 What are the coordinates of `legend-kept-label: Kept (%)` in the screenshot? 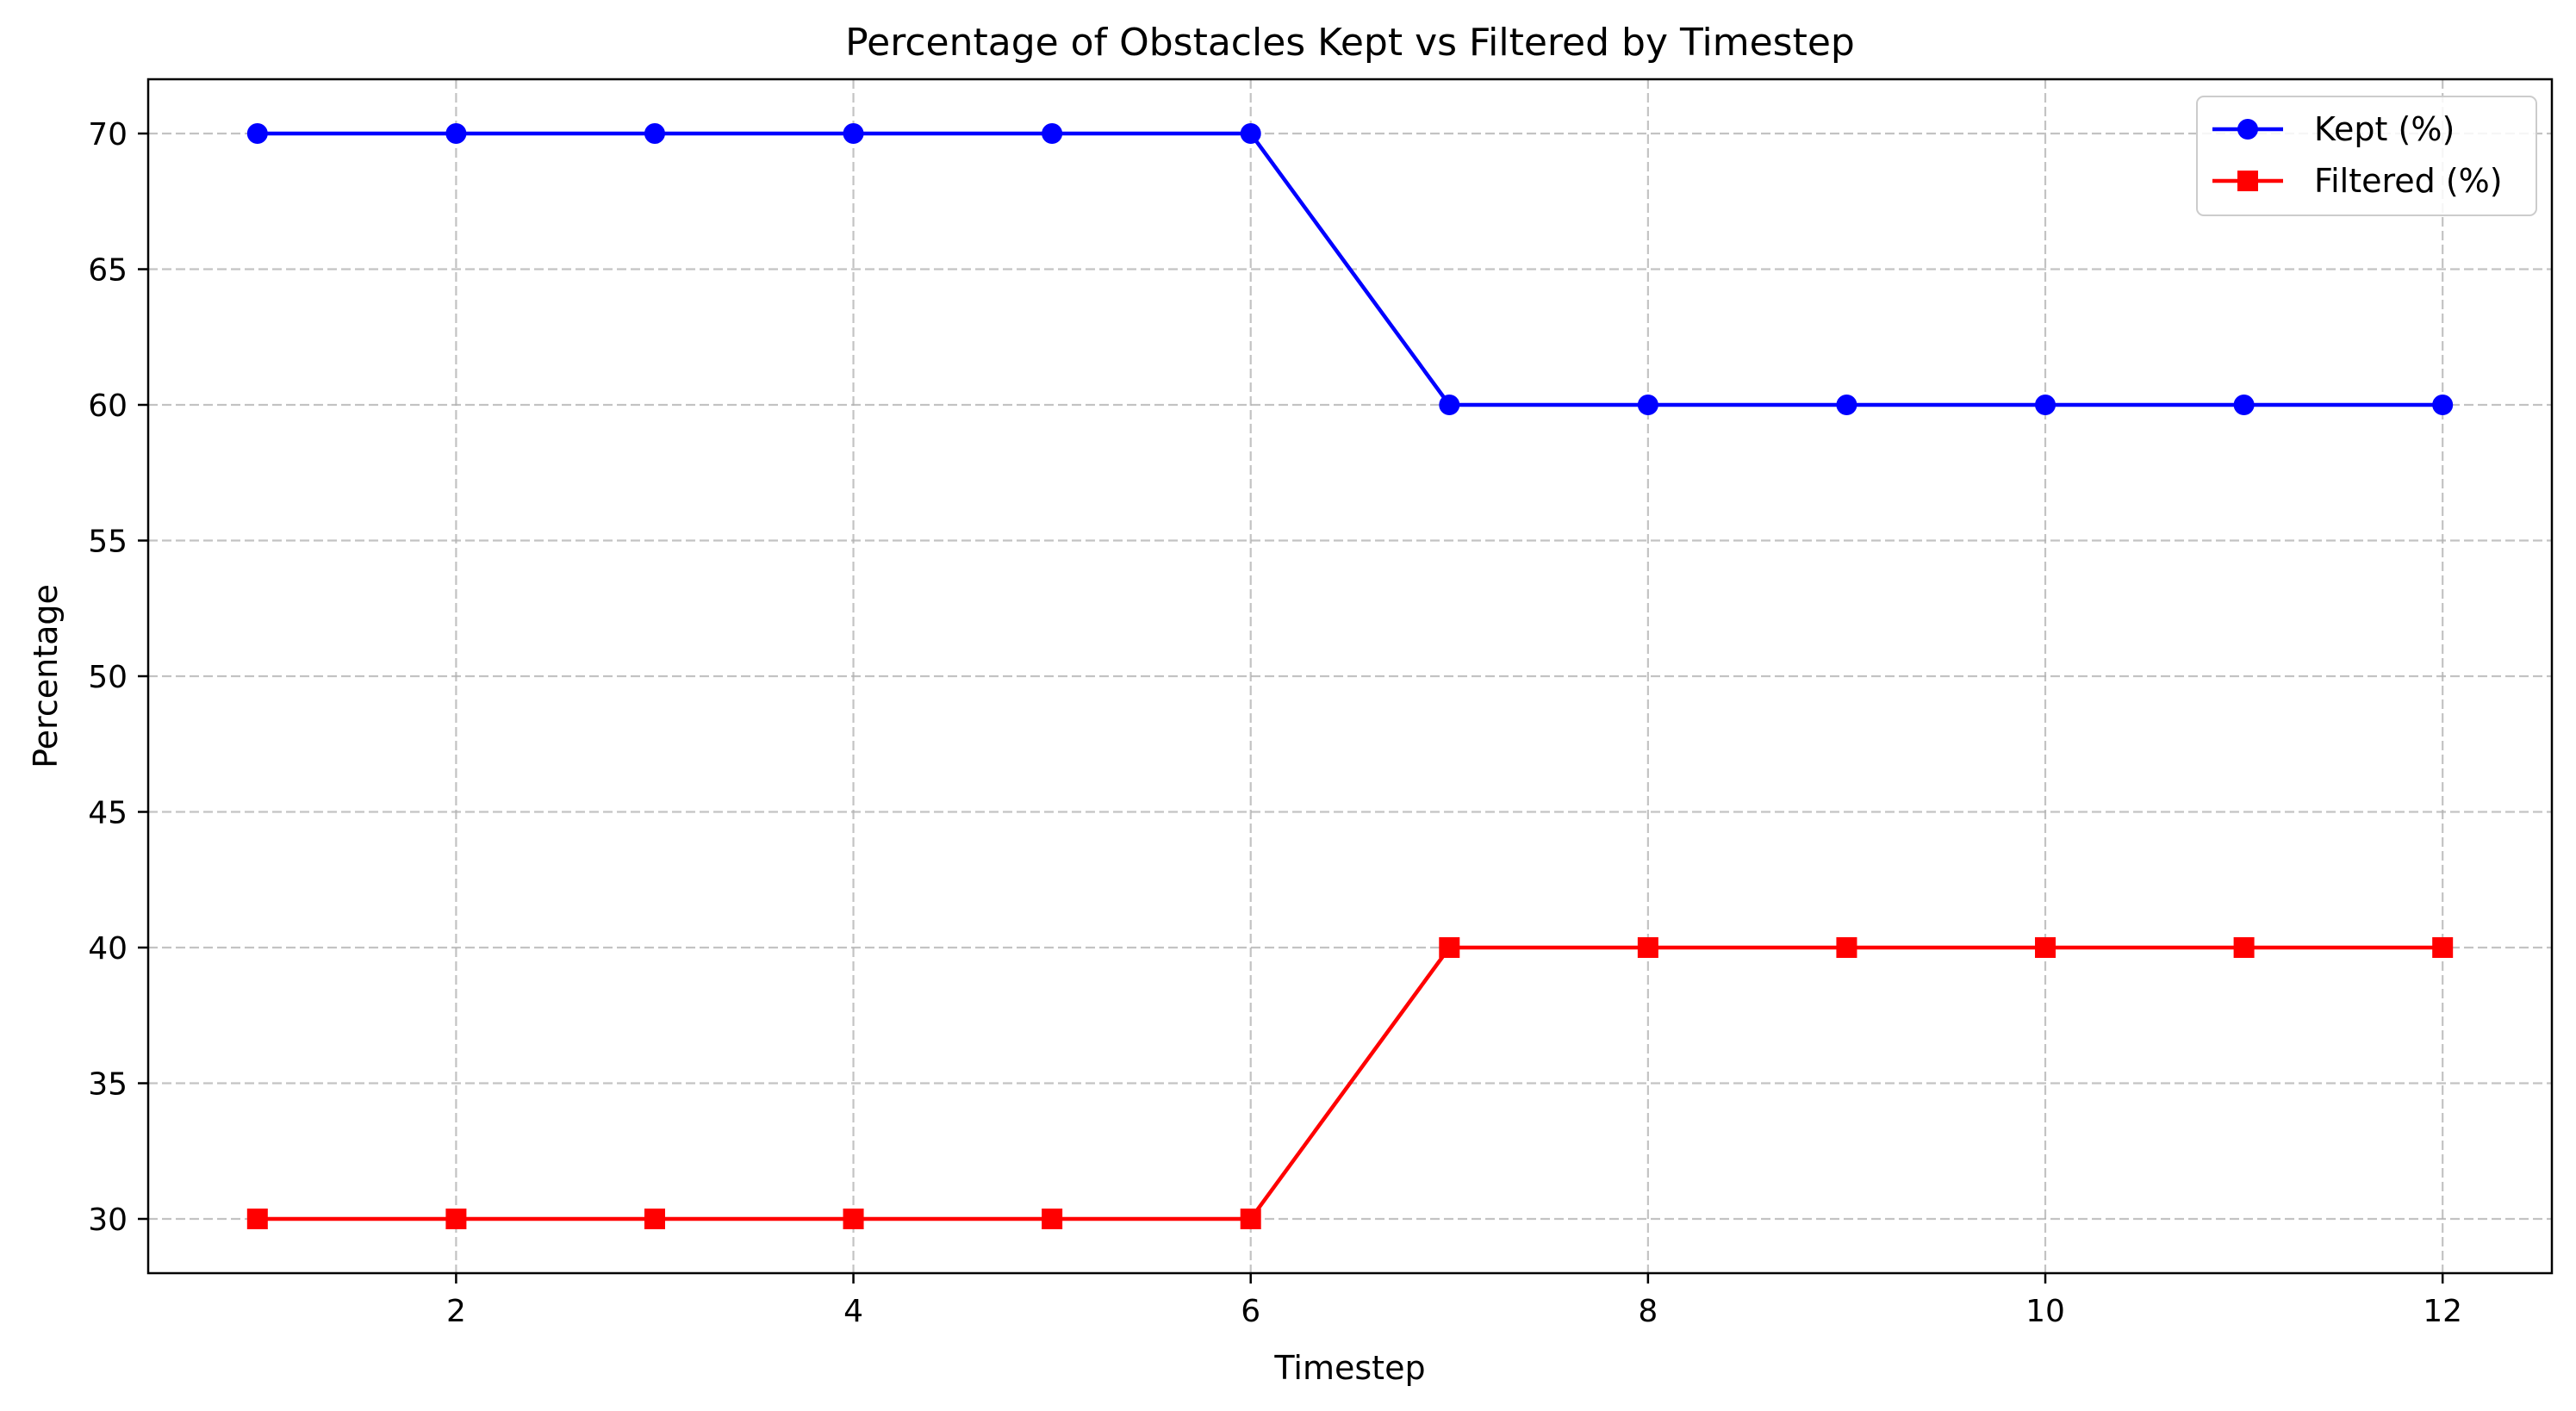 It's located at (2385, 129).